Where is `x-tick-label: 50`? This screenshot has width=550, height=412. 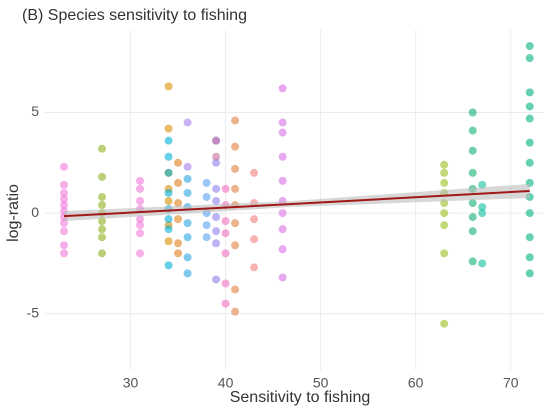 x-tick-label: 50 is located at coordinates (321, 383).